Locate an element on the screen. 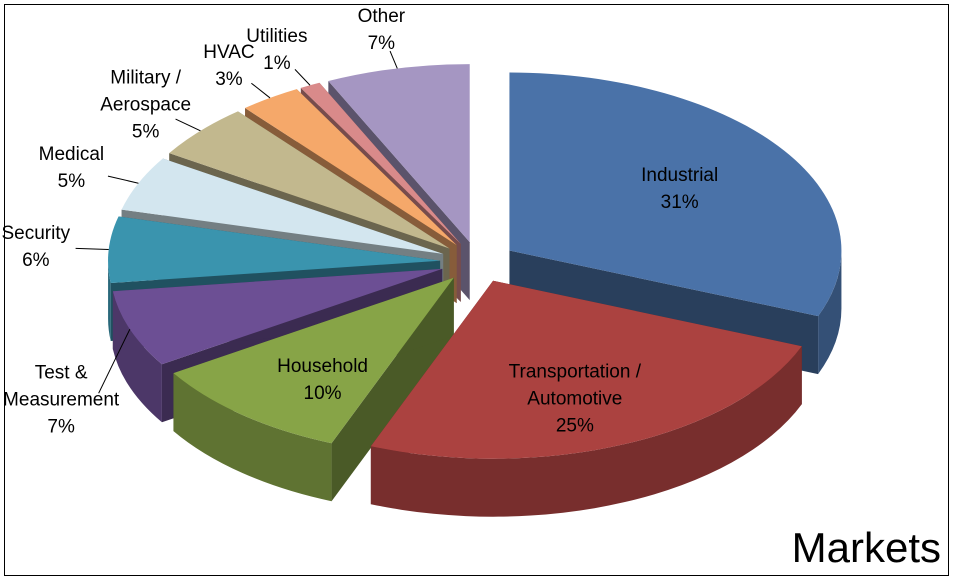  slice-label: Medical 5% is located at coordinates (71, 168).